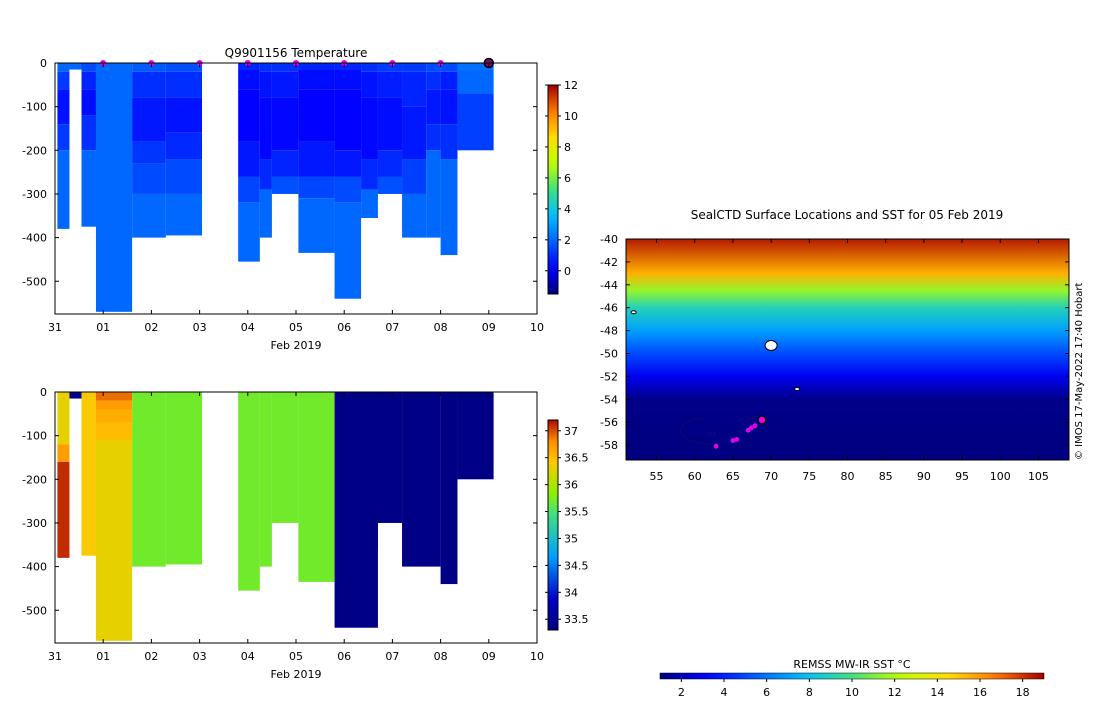  I want to click on sst-colorbar: REMSS MW-IR SST °C 2 4 6 8 10 12 14 16 18, so click(852, 678).